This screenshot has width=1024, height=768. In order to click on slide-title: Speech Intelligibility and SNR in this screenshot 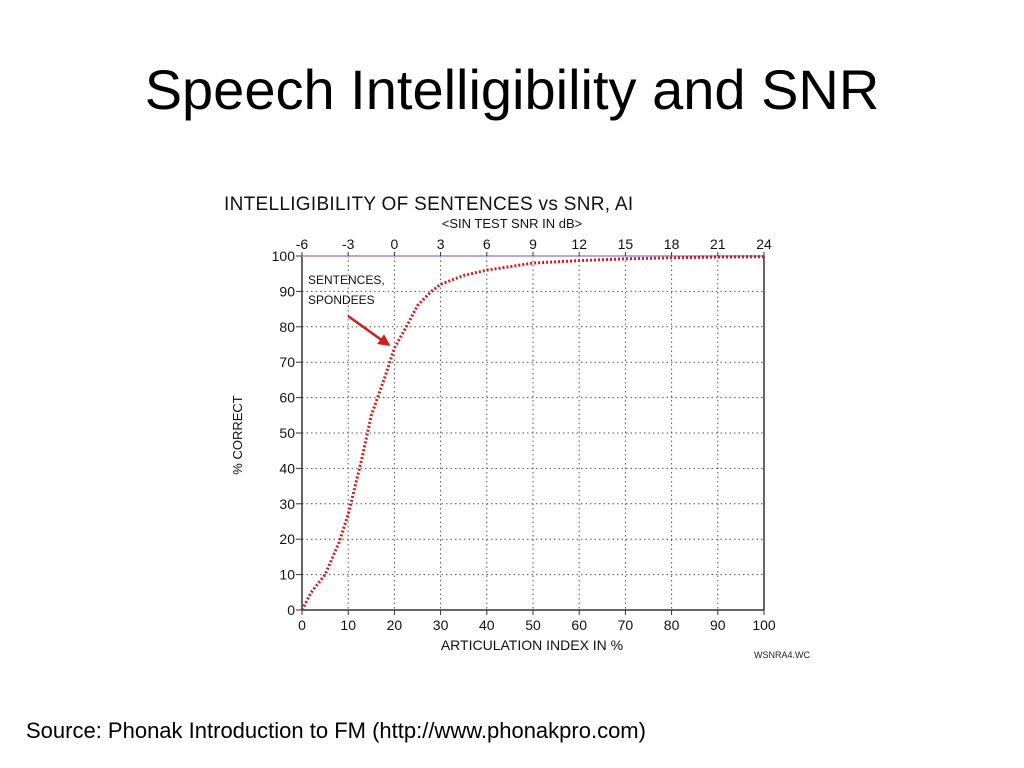, I will do `click(512, 89)`.